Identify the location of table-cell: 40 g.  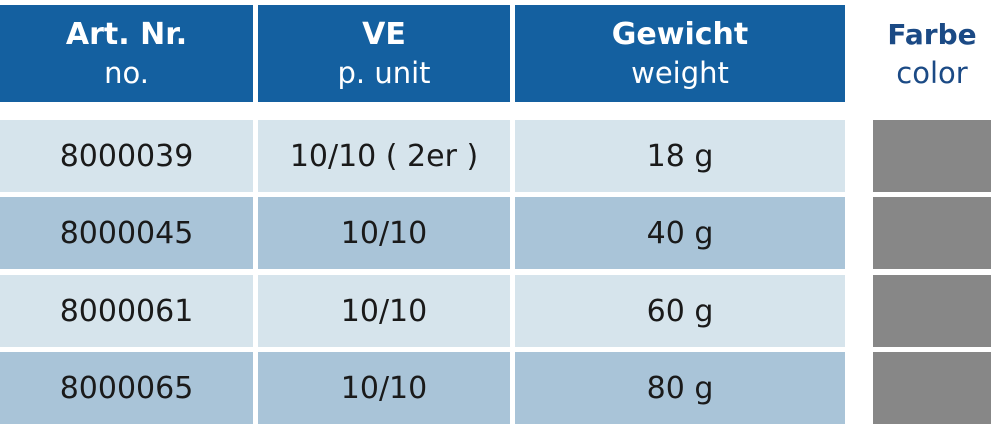
(680, 233).